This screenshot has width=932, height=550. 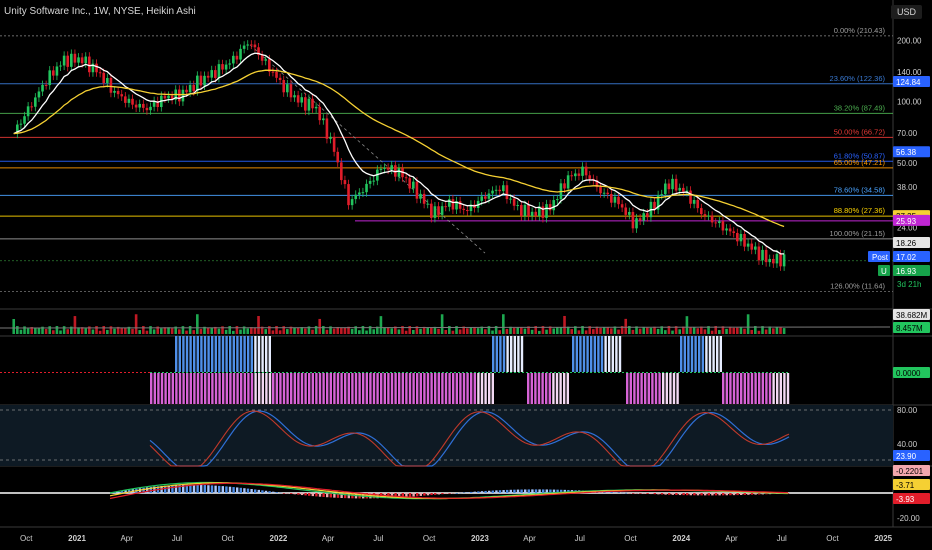 What do you see at coordinates (126, 538) in the screenshot?
I see `x-tick-label: Apr` at bounding box center [126, 538].